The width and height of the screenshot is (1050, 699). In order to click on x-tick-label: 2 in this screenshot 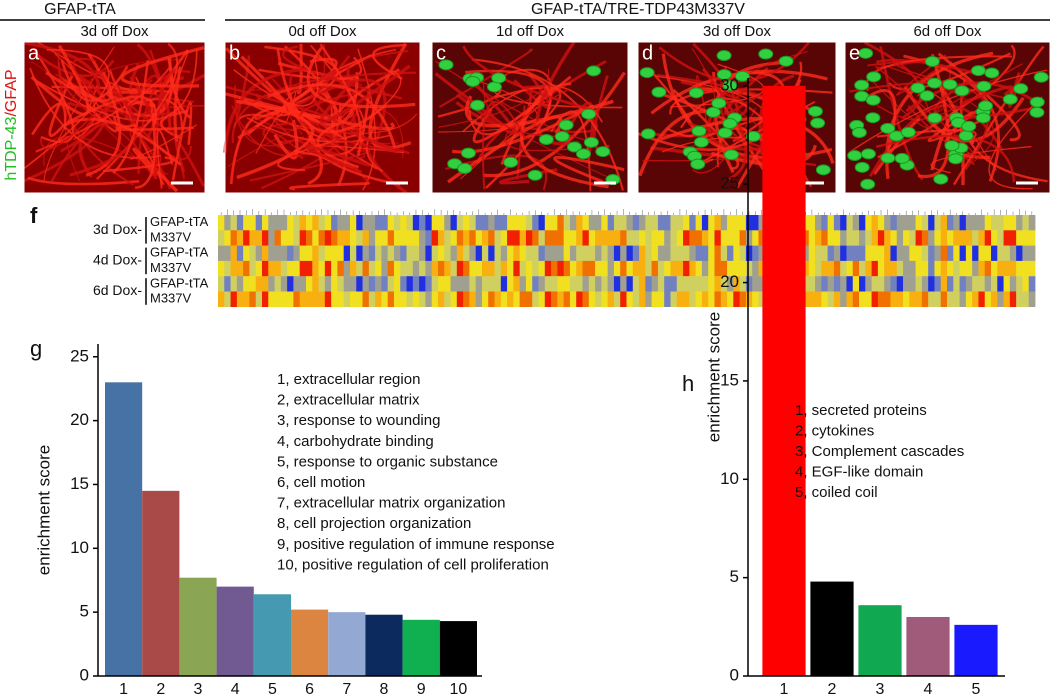, I will do `click(160, 689)`.